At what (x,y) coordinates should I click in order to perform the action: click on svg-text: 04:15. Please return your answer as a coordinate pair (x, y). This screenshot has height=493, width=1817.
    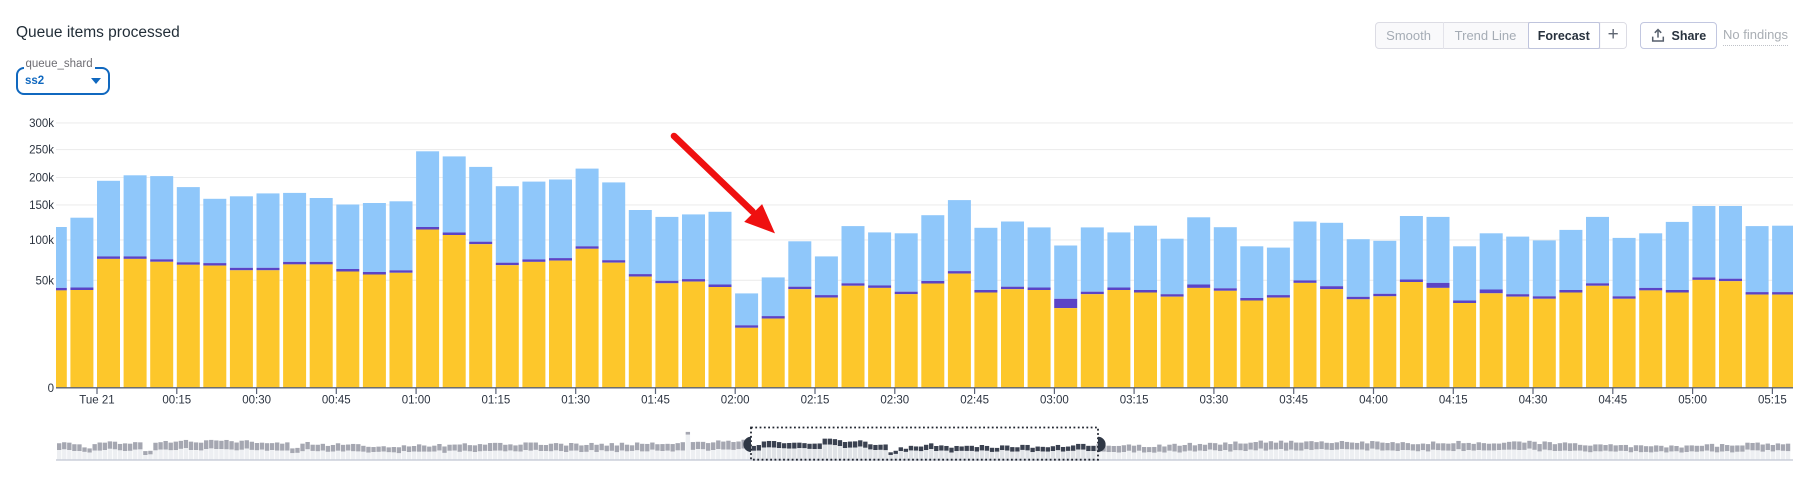
    Looking at the image, I should click on (1453, 401).